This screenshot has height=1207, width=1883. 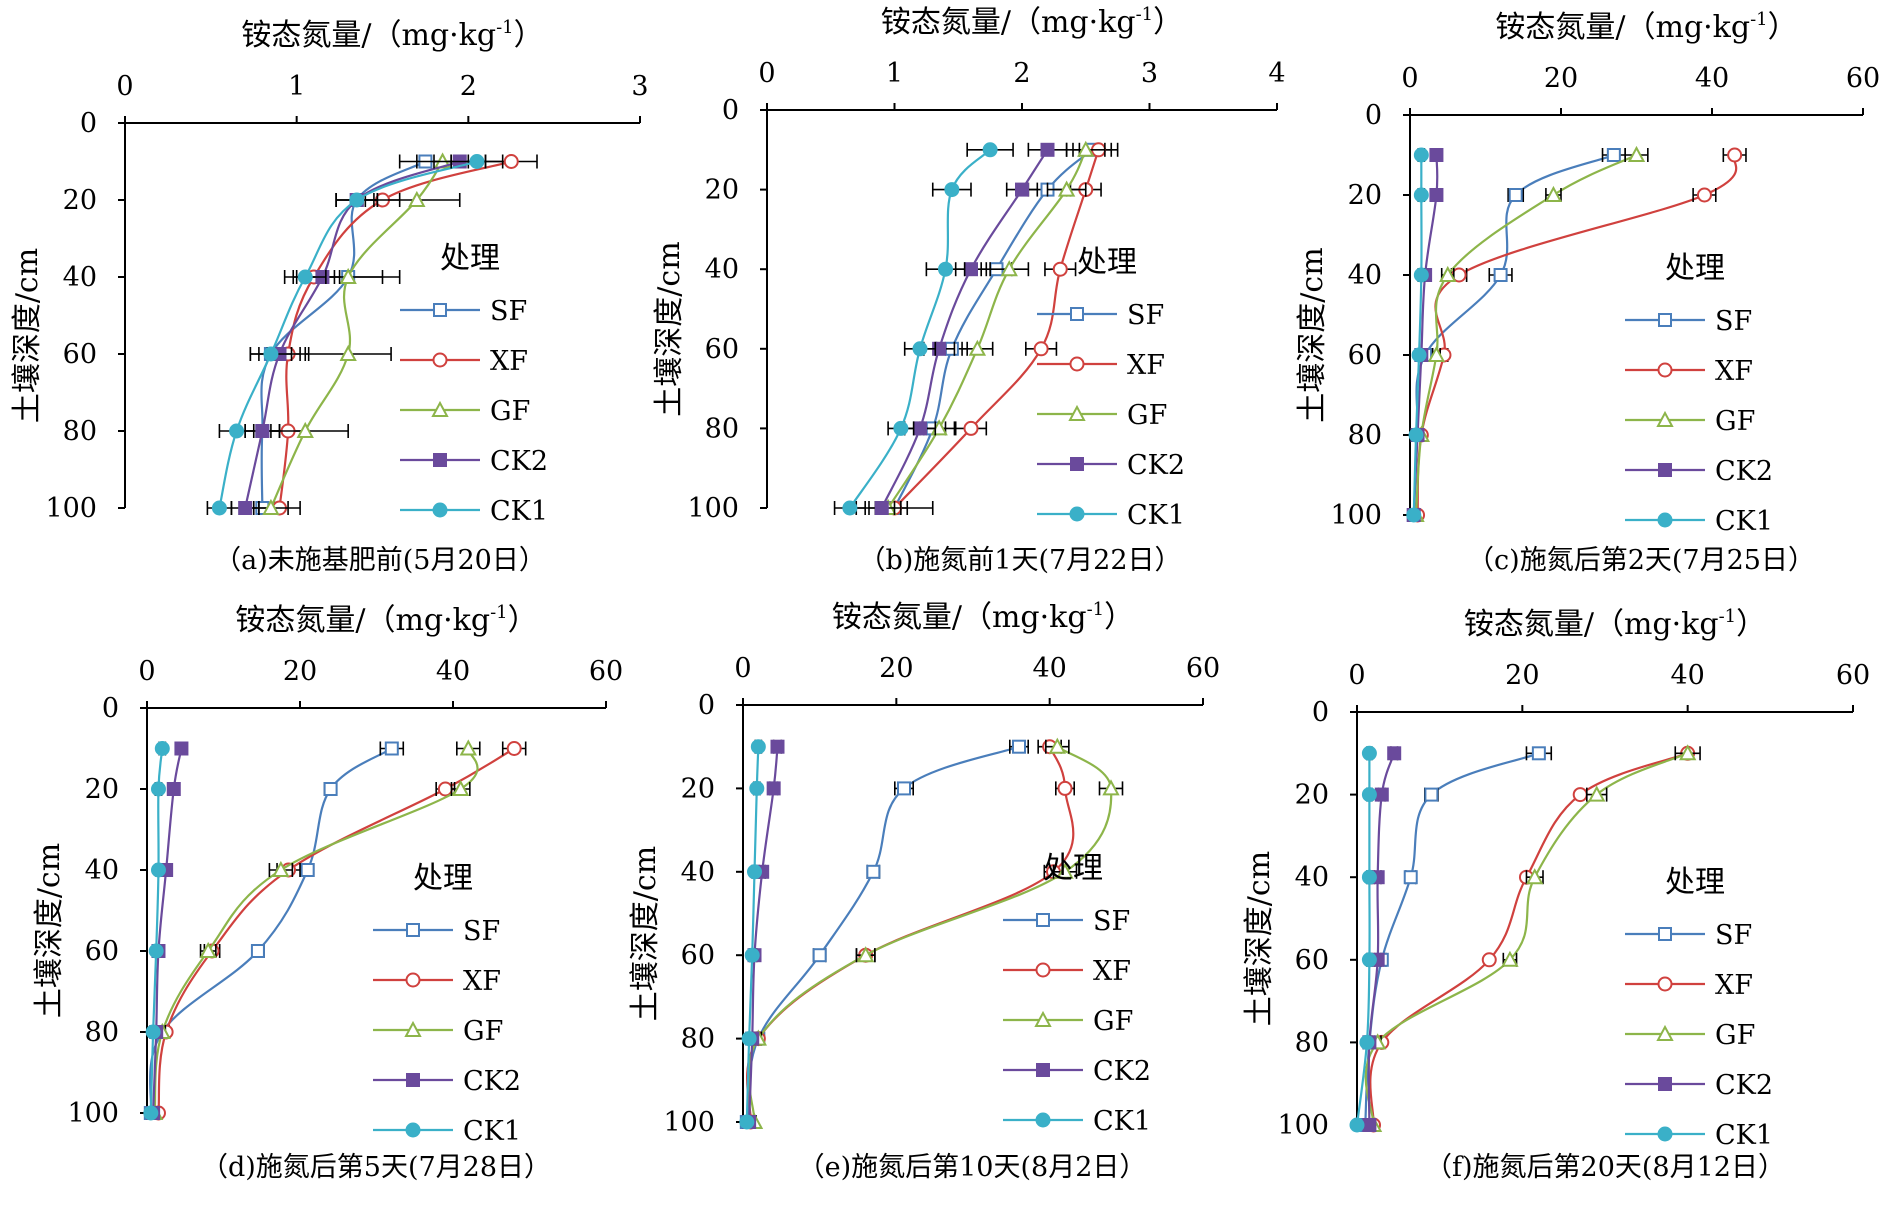 What do you see at coordinates (972, 1167) in the screenshot?
I see `panel-caption: （e)施氮后第10天(8月2日）` at bounding box center [972, 1167].